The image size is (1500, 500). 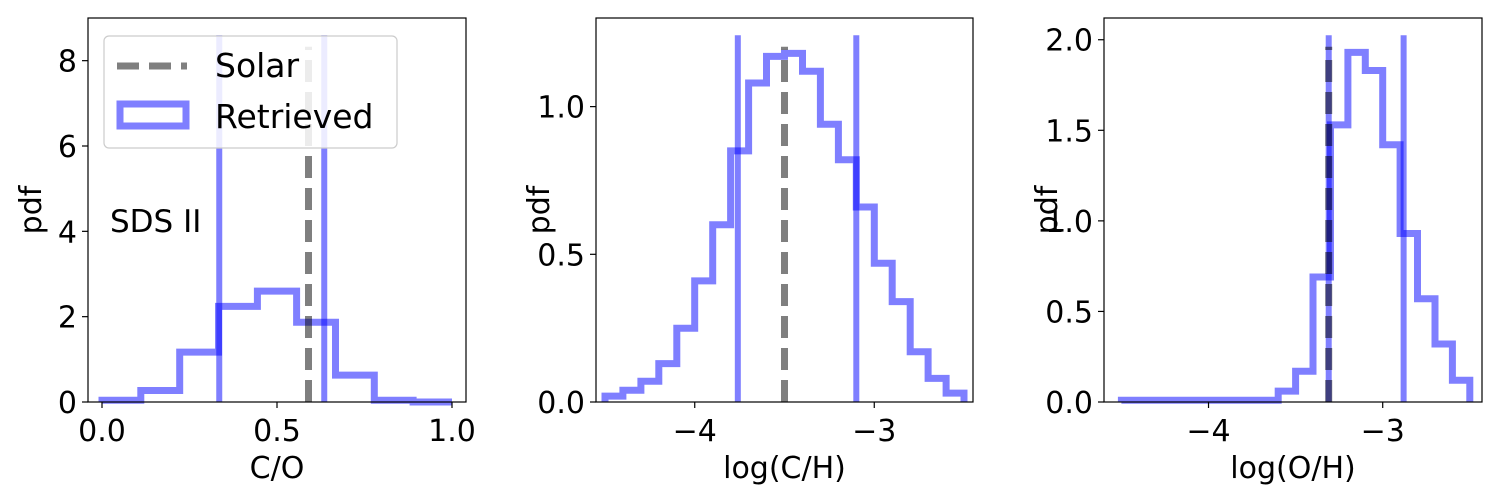 What do you see at coordinates (1292, 468) in the screenshot?
I see `x-axis-label: log(O/H)` at bounding box center [1292, 468].